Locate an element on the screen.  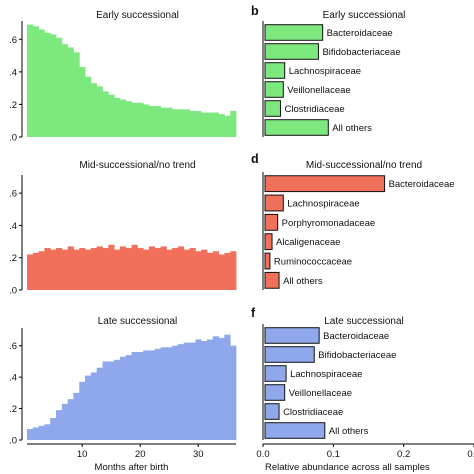
panel-title-a: Early successional is located at coordinates (137, 15).